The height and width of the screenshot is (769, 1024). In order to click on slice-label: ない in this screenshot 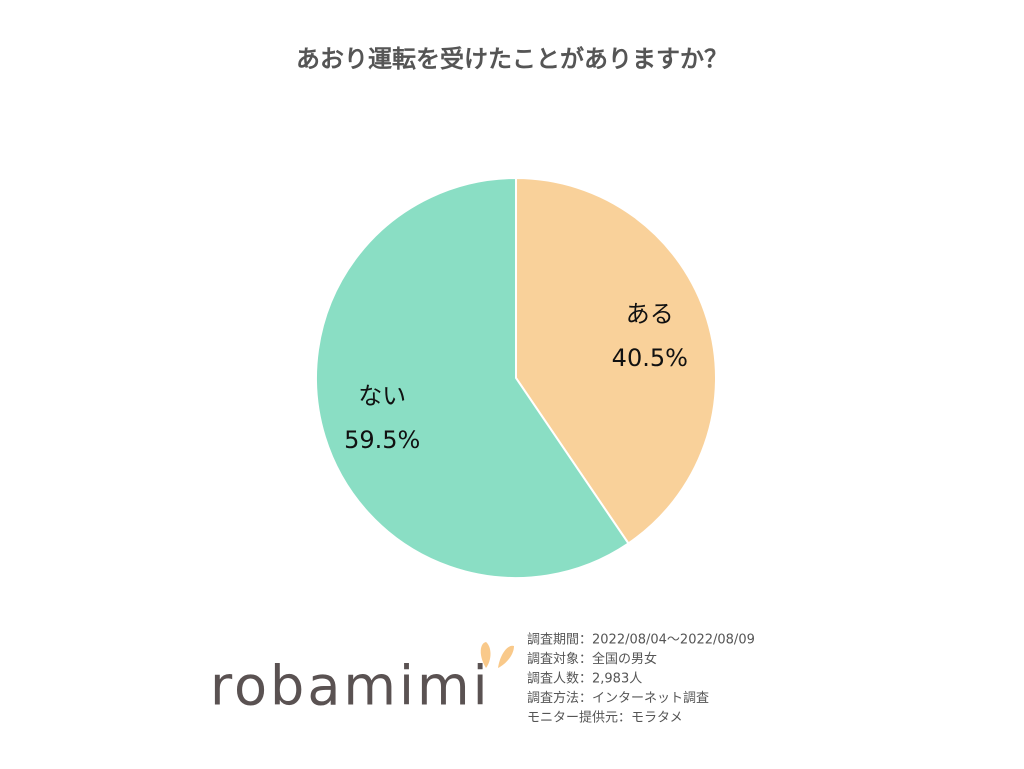, I will do `click(382, 396)`.